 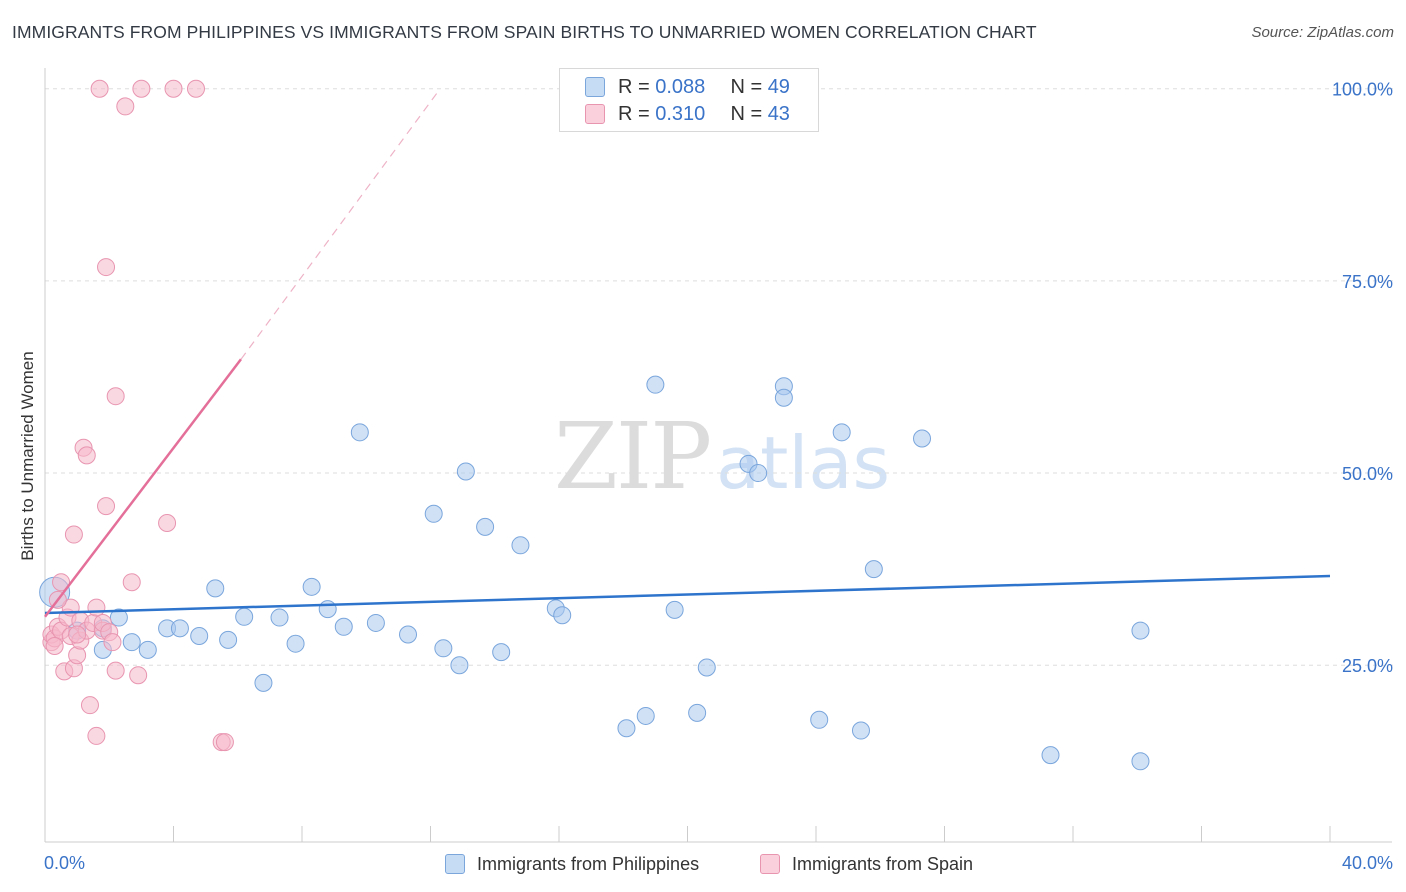 What do you see at coordinates (595, 87) in the screenshot?
I see `legend-swatch-philippines` at bounding box center [595, 87].